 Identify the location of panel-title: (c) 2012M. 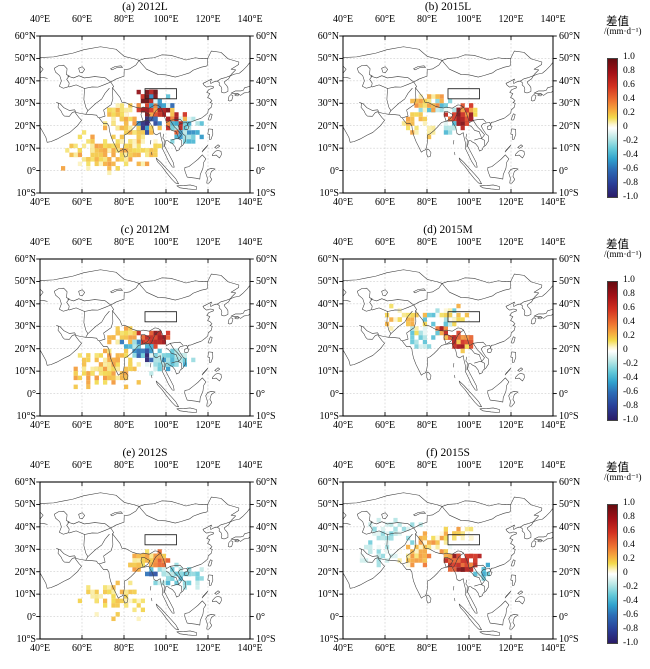
(145, 230).